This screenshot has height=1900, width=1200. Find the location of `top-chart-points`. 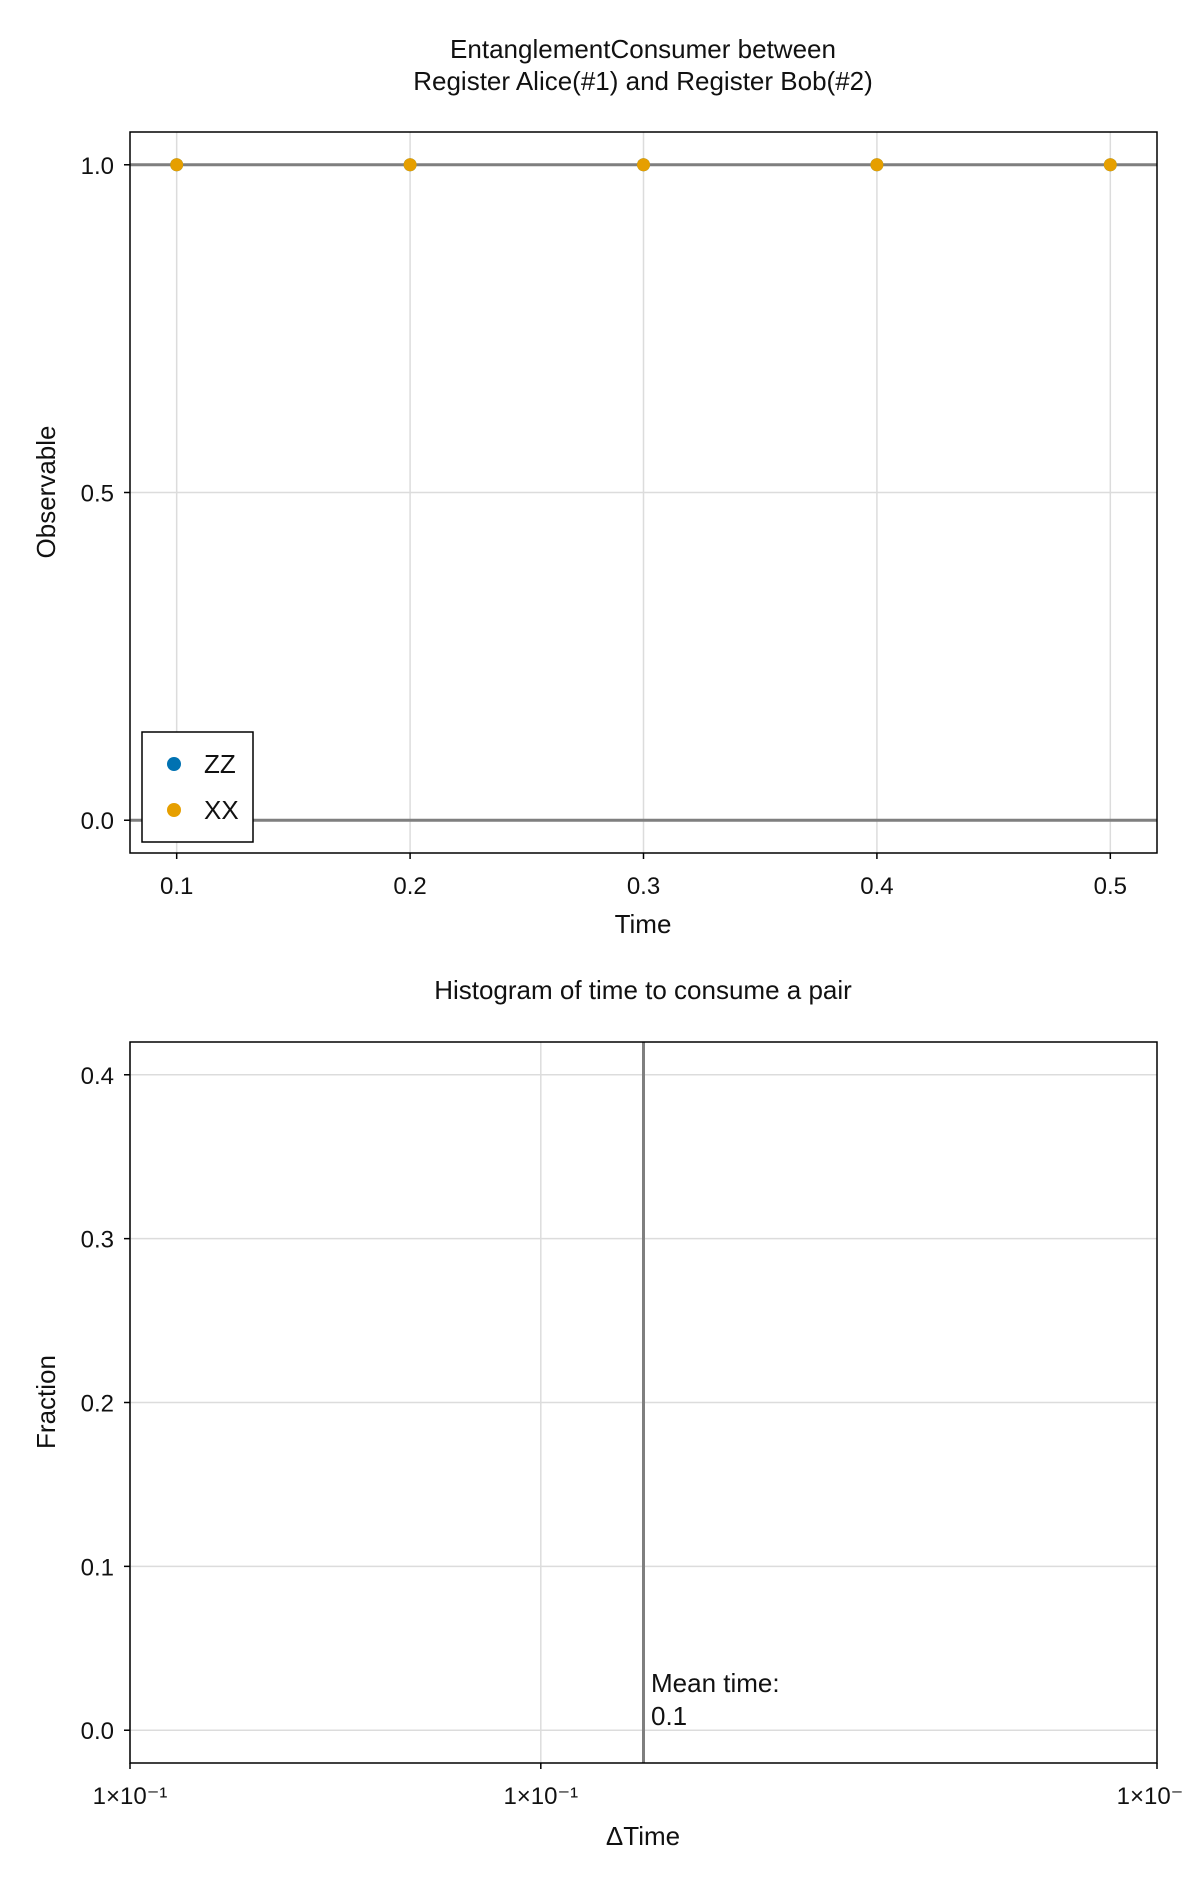

top-chart-points is located at coordinates (643, 165).